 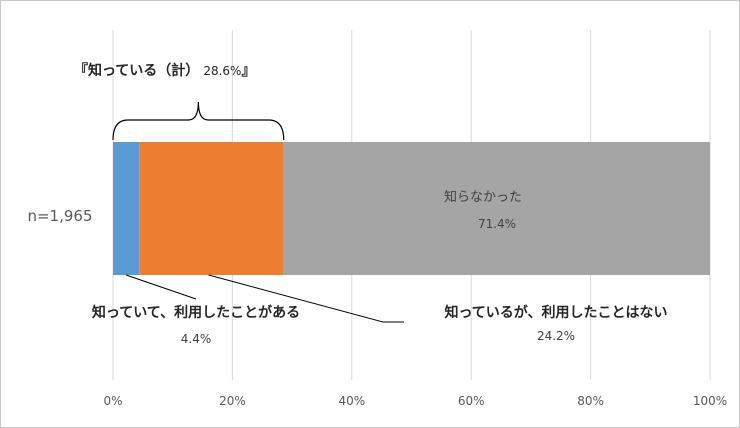 What do you see at coordinates (497, 224) in the screenshot?
I see `series-value-unknown: 71.4%` at bounding box center [497, 224].